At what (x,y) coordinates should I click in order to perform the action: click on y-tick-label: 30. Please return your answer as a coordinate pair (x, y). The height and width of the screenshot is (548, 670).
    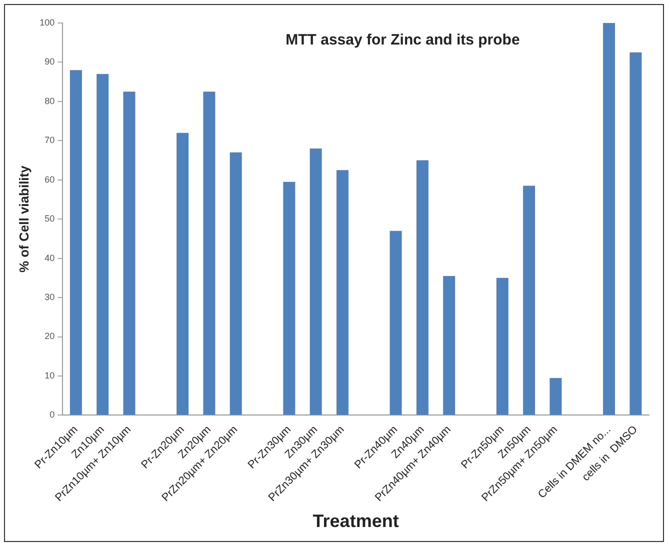
    Looking at the image, I should click on (49, 297).